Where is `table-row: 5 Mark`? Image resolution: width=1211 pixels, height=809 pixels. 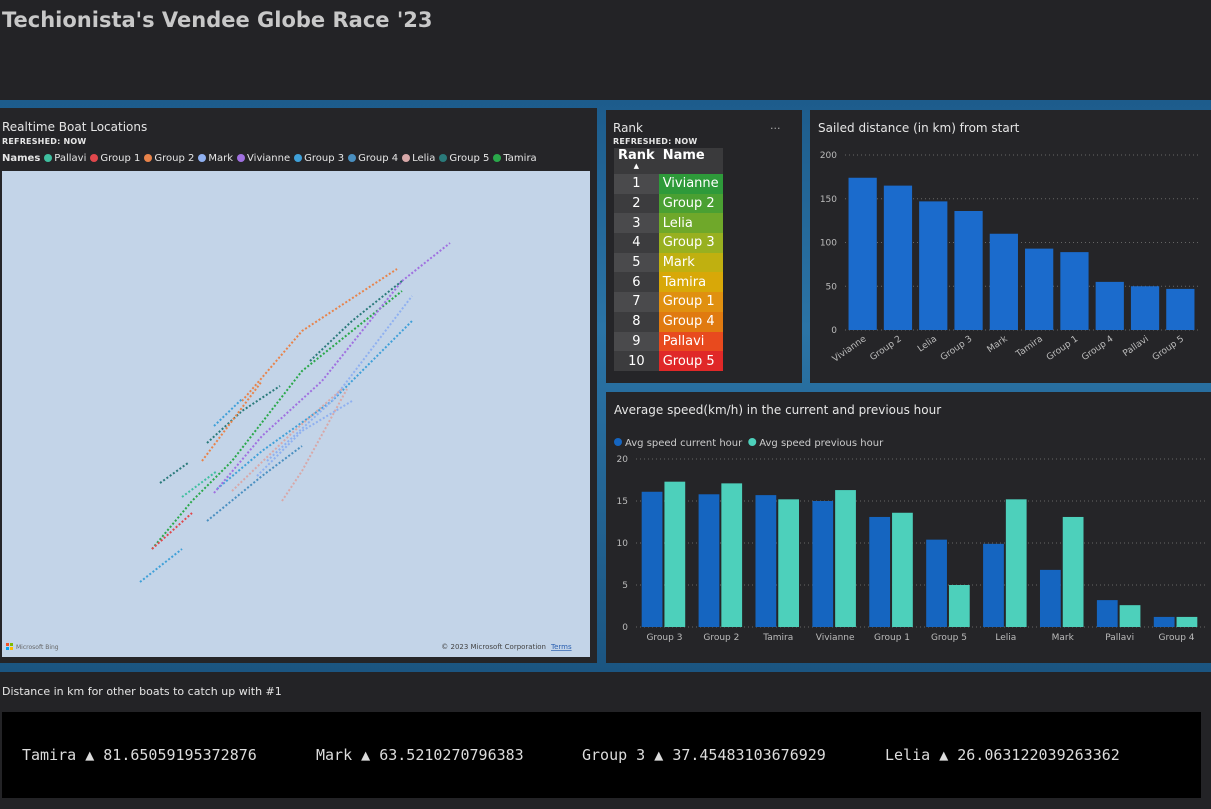
table-row: 5 Mark is located at coordinates (668, 262).